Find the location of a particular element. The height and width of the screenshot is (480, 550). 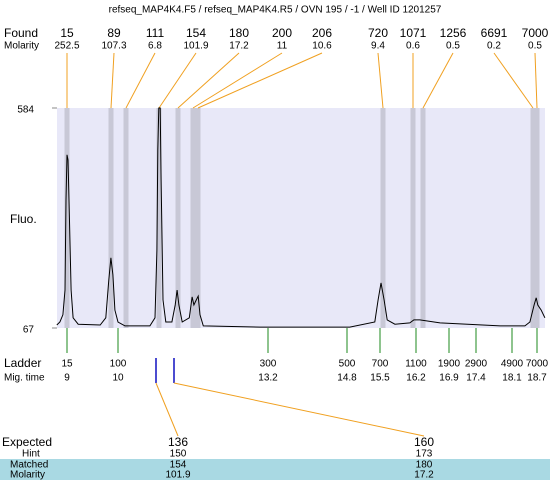

hint-size: 150 is located at coordinates (178, 454).